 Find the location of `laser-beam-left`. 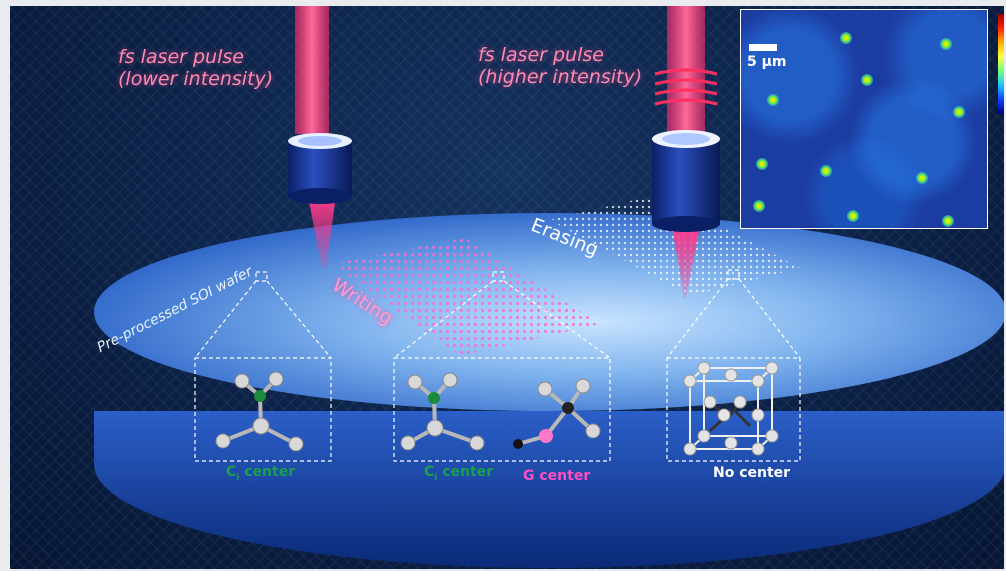

laser-beam-left is located at coordinates (315, 137).